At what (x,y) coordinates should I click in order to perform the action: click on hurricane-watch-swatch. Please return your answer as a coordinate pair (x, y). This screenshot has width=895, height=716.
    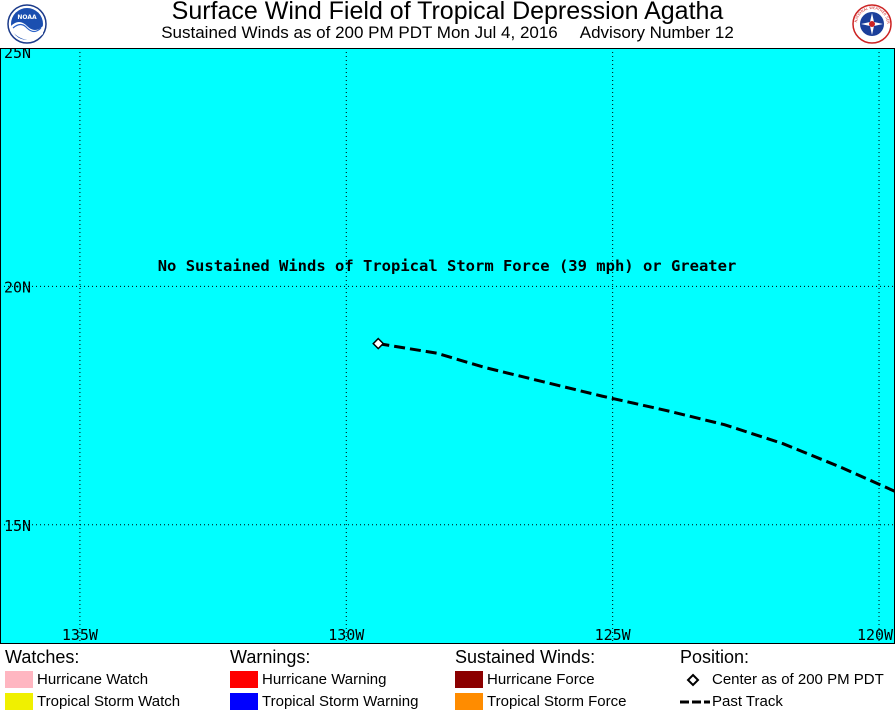
    Looking at the image, I should click on (19, 679).